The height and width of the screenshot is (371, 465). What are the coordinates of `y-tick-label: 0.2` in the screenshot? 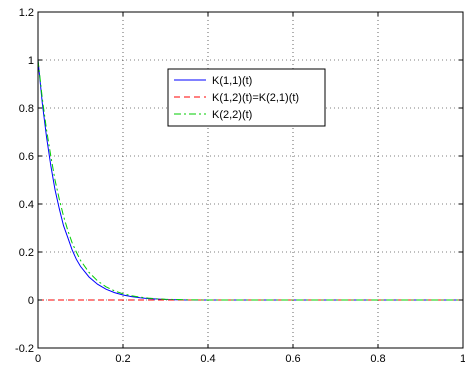 It's located at (26, 253).